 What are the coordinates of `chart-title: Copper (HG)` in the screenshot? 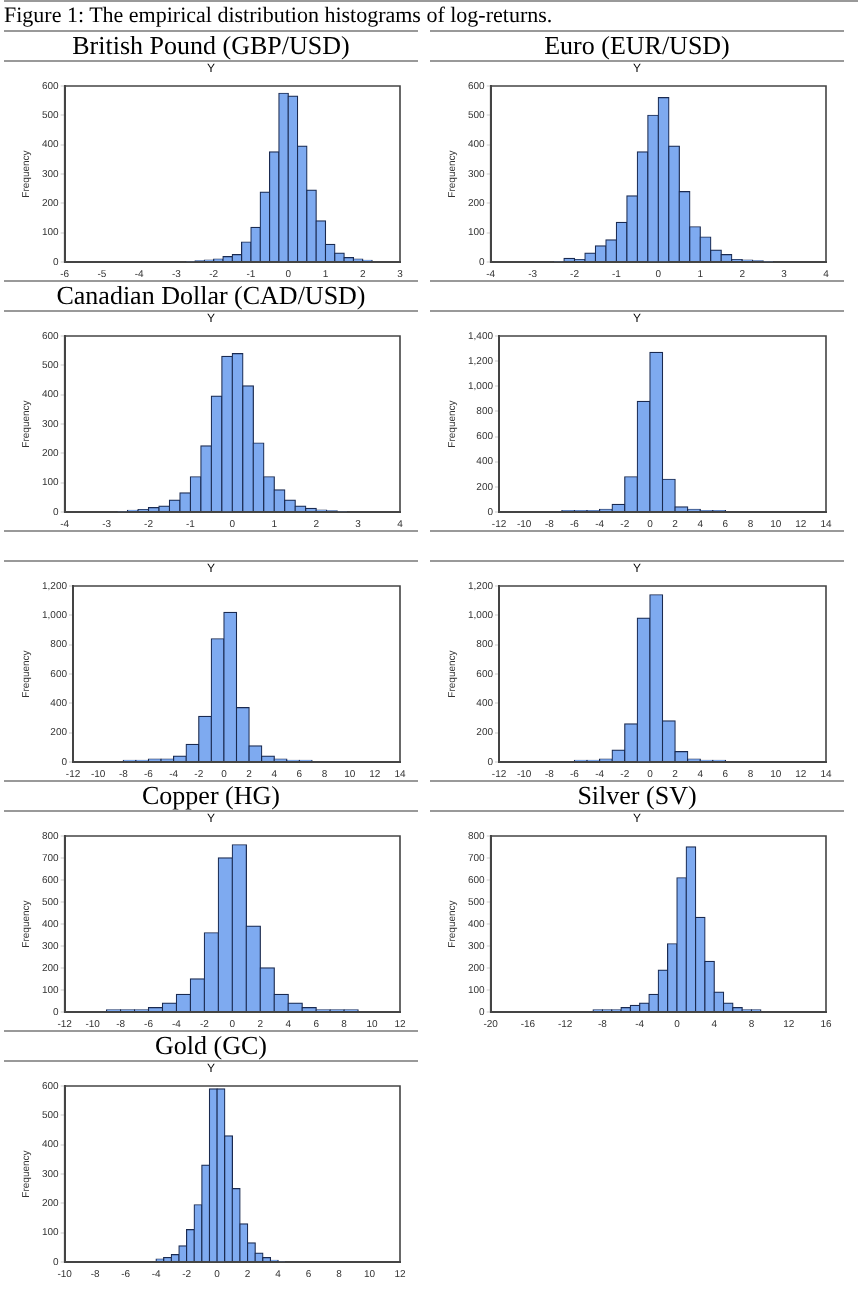 It's located at (211, 795).